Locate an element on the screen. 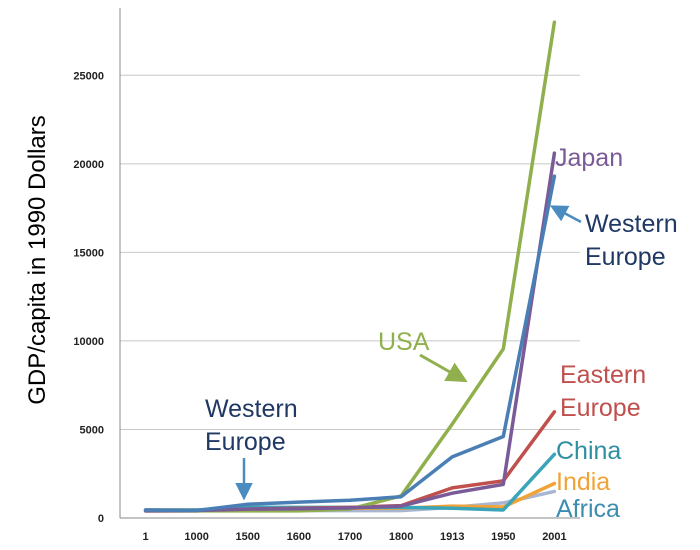 This screenshot has width=700, height=550. y-tick-label: 15000 is located at coordinates (88, 253).